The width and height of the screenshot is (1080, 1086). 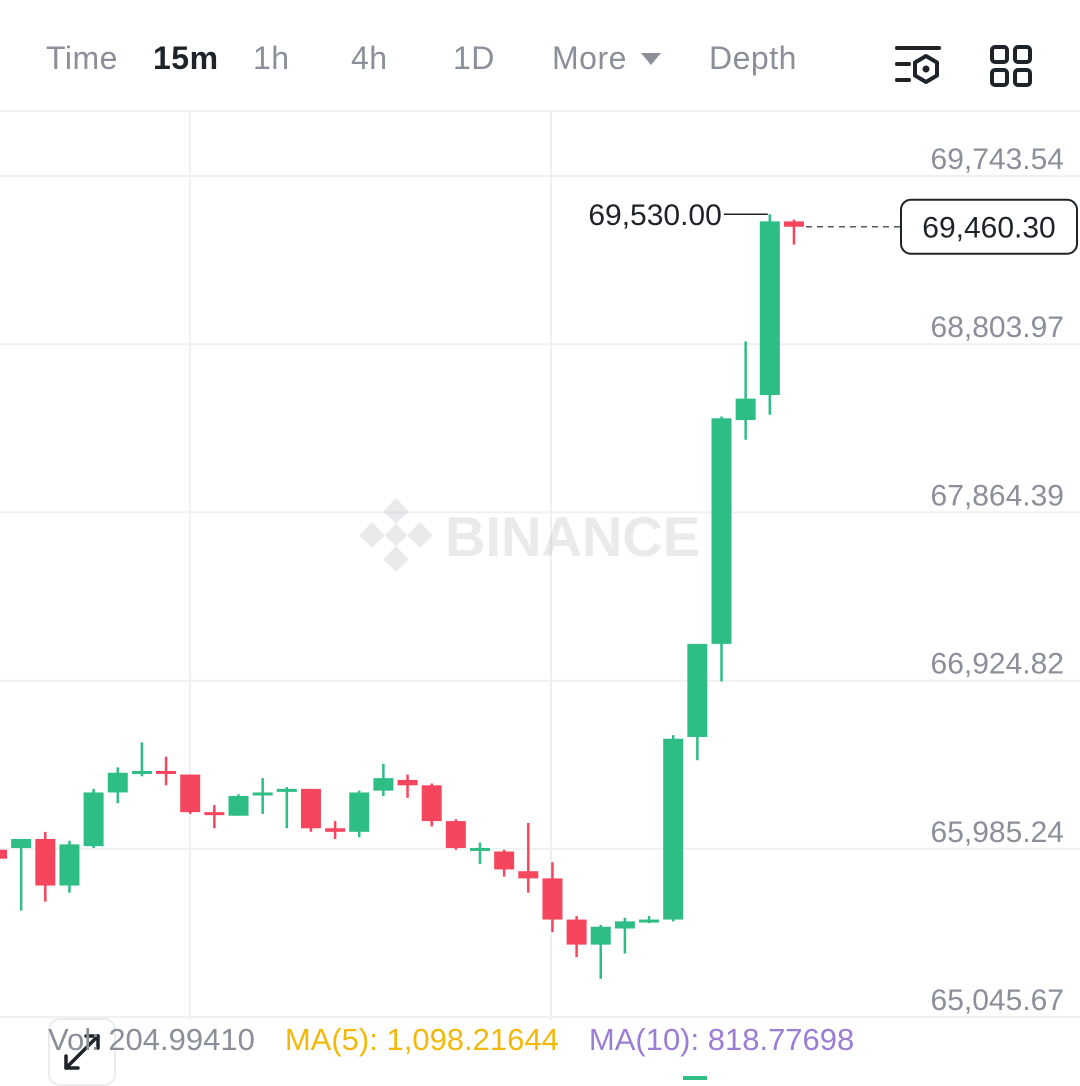 What do you see at coordinates (721, 1039) in the screenshot?
I see `ma10-value: MA(10): 818.77698` at bounding box center [721, 1039].